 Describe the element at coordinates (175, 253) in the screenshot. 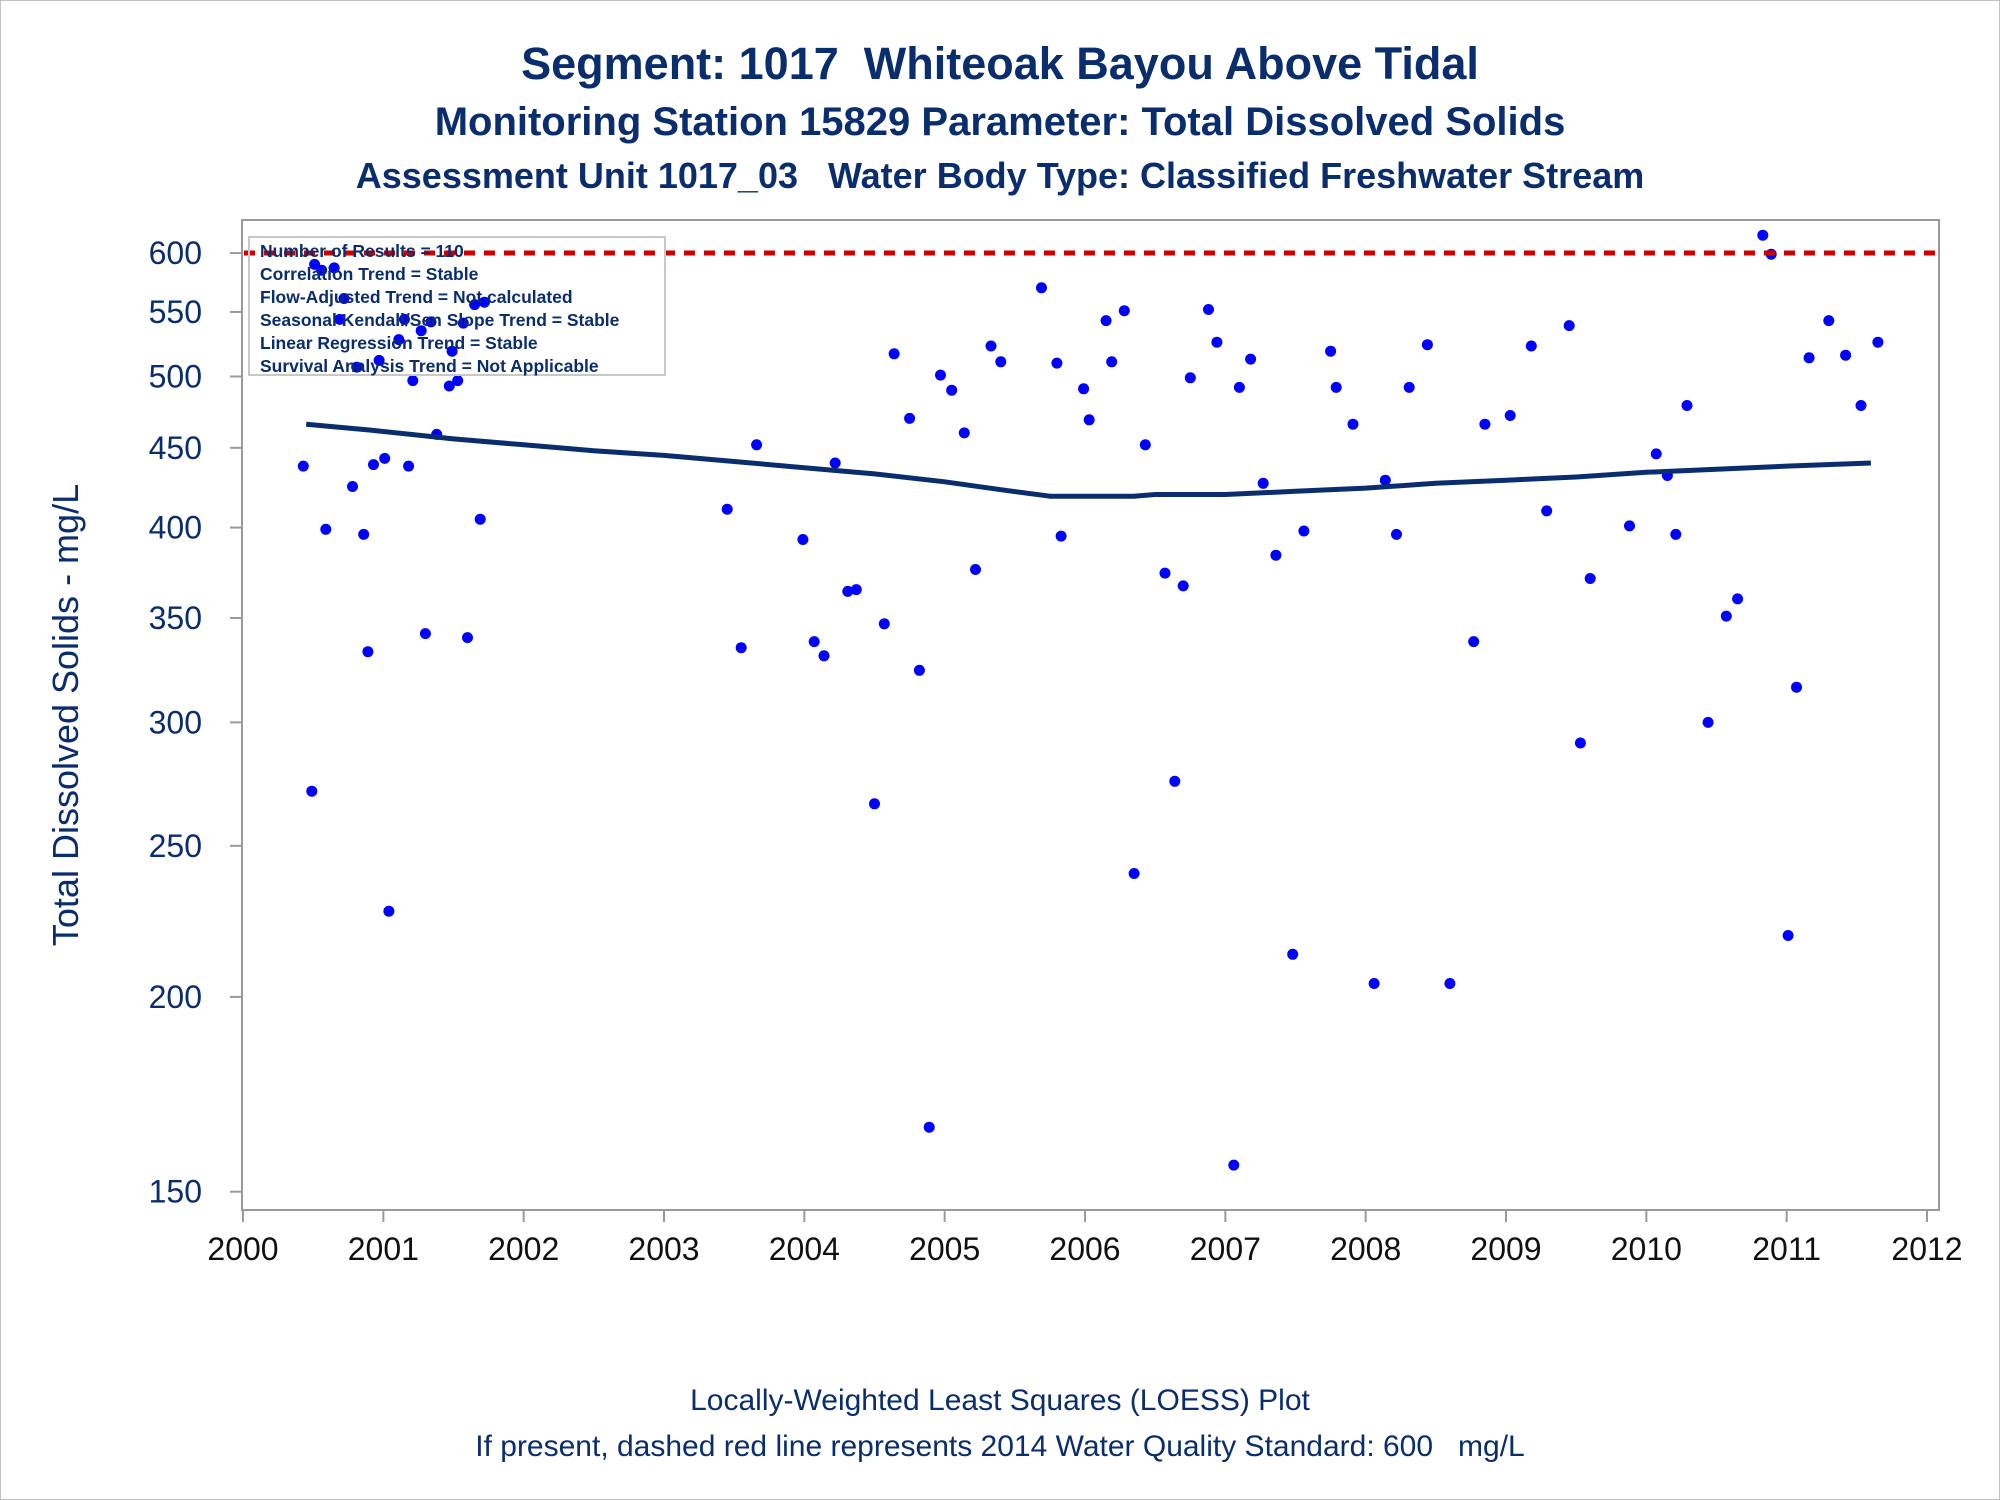

I see `y-tick-label: 600` at that location.